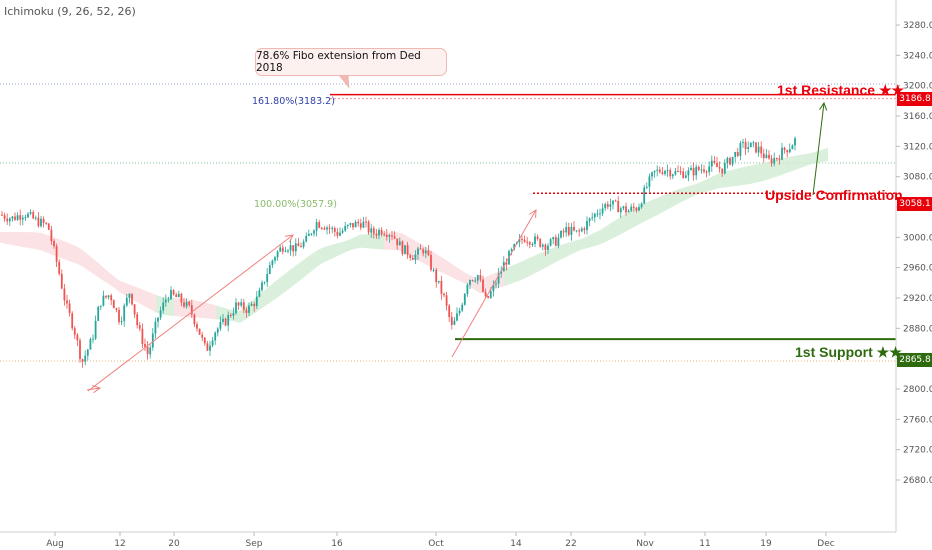 Image resolution: width=932 pixels, height=550 pixels. I want to click on x-tick-label: Sep, so click(254, 544).